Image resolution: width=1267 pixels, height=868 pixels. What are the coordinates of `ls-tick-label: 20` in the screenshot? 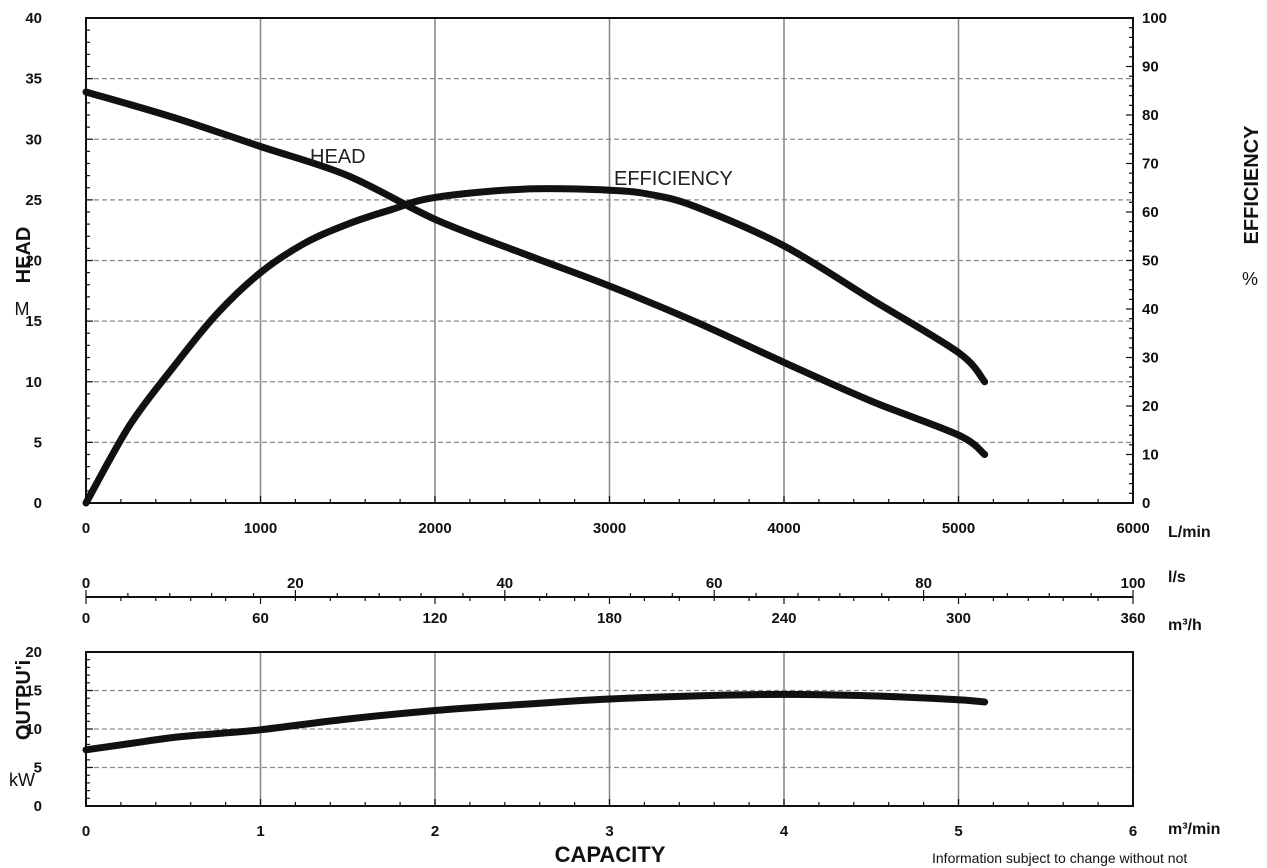 It's located at (295, 583).